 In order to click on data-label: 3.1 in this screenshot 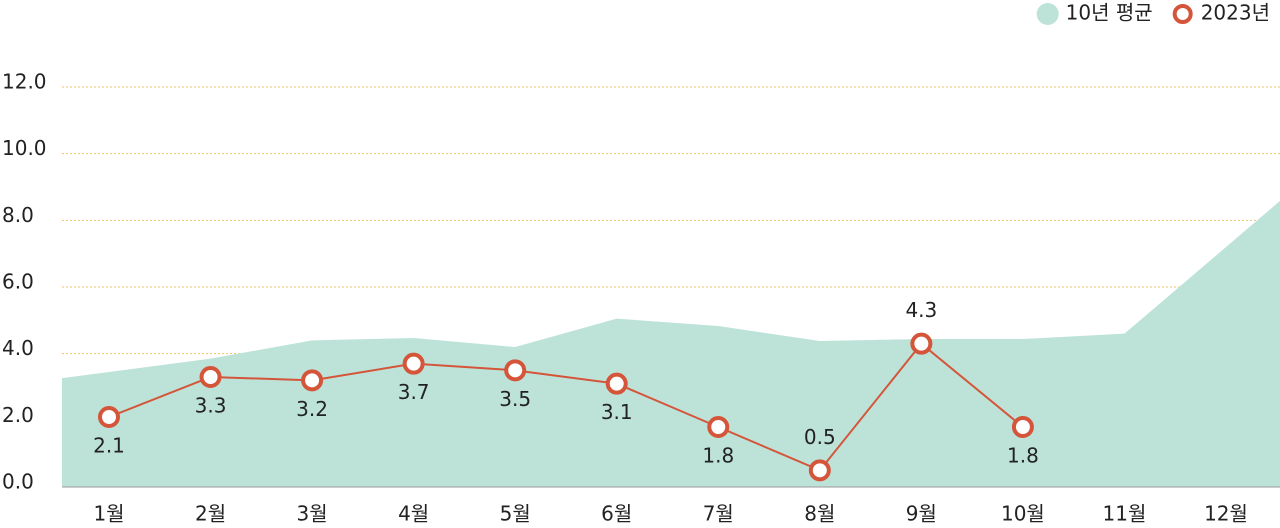, I will do `click(617, 412)`.